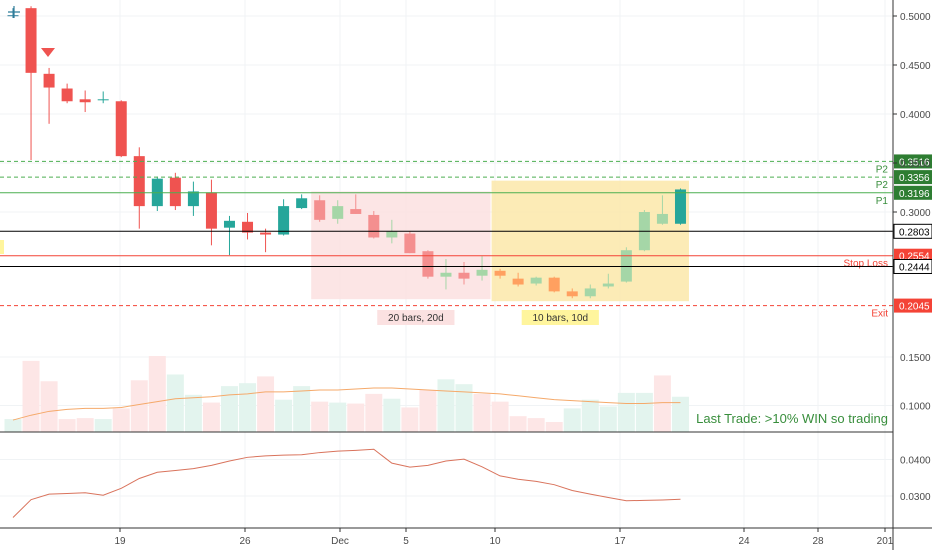 The width and height of the screenshot is (932, 550). What do you see at coordinates (915, 66) in the screenshot?
I see `price-axis-label: 0.4500` at bounding box center [915, 66].